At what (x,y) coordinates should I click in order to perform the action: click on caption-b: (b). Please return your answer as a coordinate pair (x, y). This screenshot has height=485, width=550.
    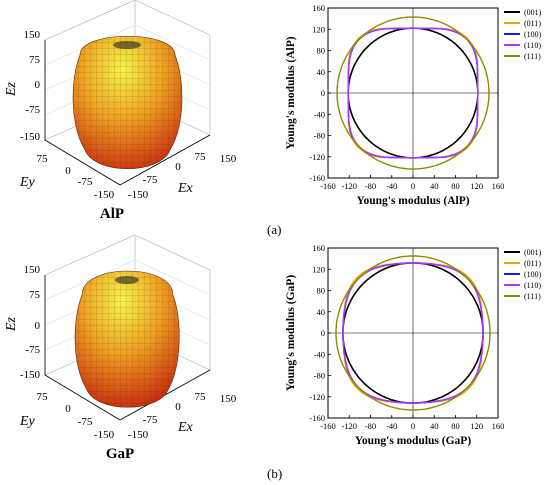
    Looking at the image, I should click on (275, 473).